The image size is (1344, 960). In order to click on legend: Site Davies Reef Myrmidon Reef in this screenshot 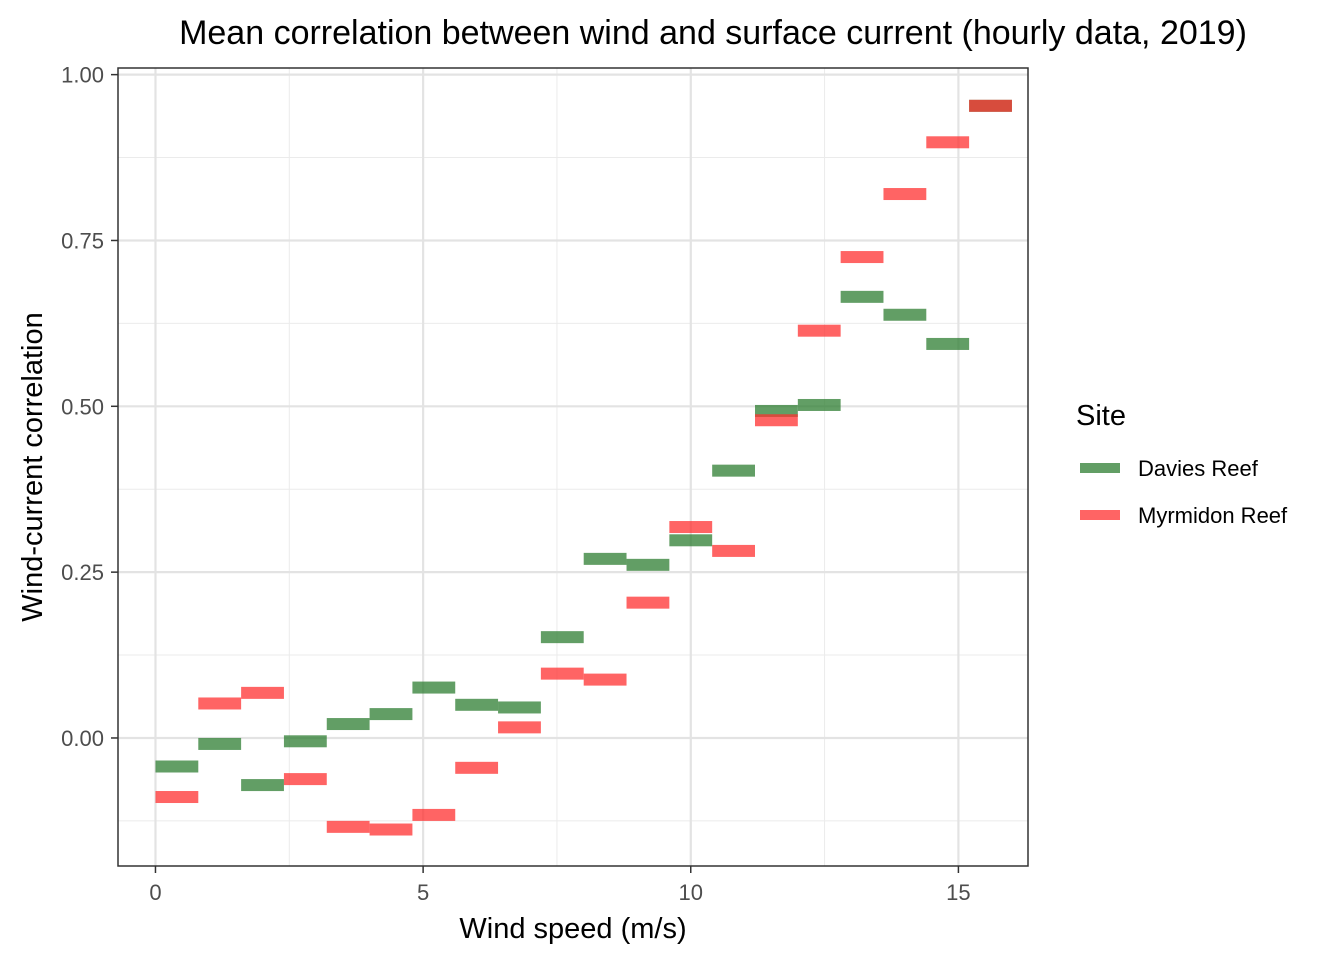, I will do `click(1182, 464)`.